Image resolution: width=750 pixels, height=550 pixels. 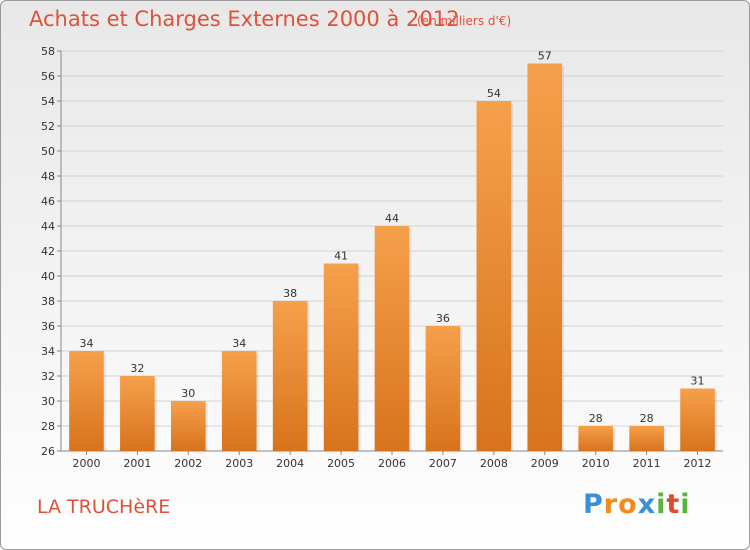 I want to click on x-tick-label: 2011, so click(x=647, y=463).